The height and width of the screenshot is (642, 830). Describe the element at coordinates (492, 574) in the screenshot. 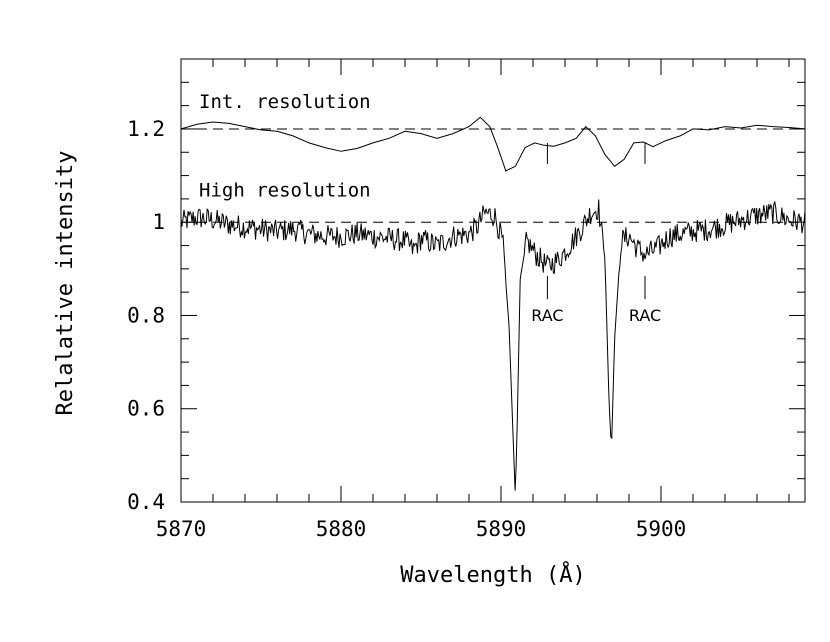

I see `x-axis-label: Wavelength (Å)` at that location.